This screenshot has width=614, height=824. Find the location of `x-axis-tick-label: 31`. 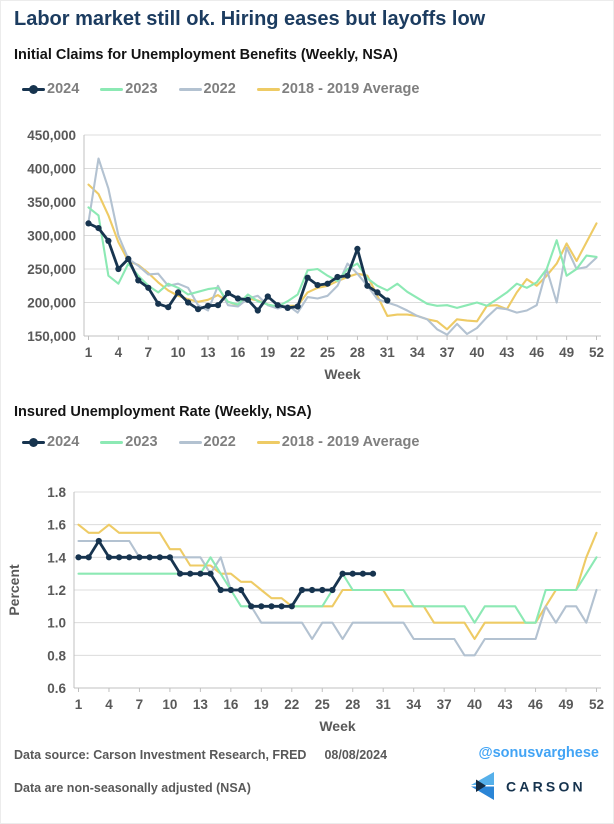

x-axis-tick-label: 31 is located at coordinates (384, 704).